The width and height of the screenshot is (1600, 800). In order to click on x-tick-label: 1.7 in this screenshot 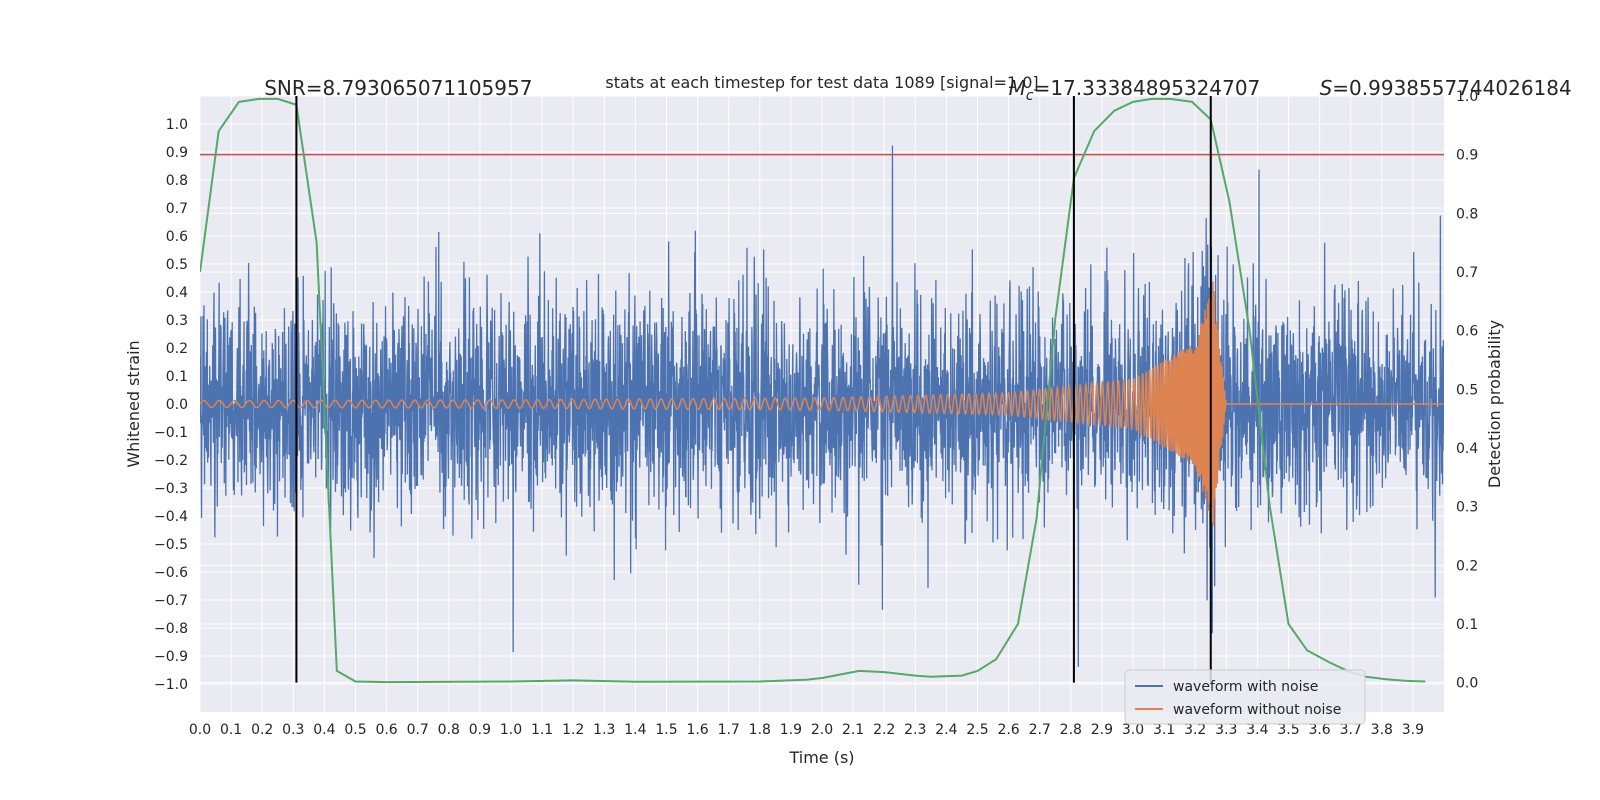, I will do `click(729, 730)`.